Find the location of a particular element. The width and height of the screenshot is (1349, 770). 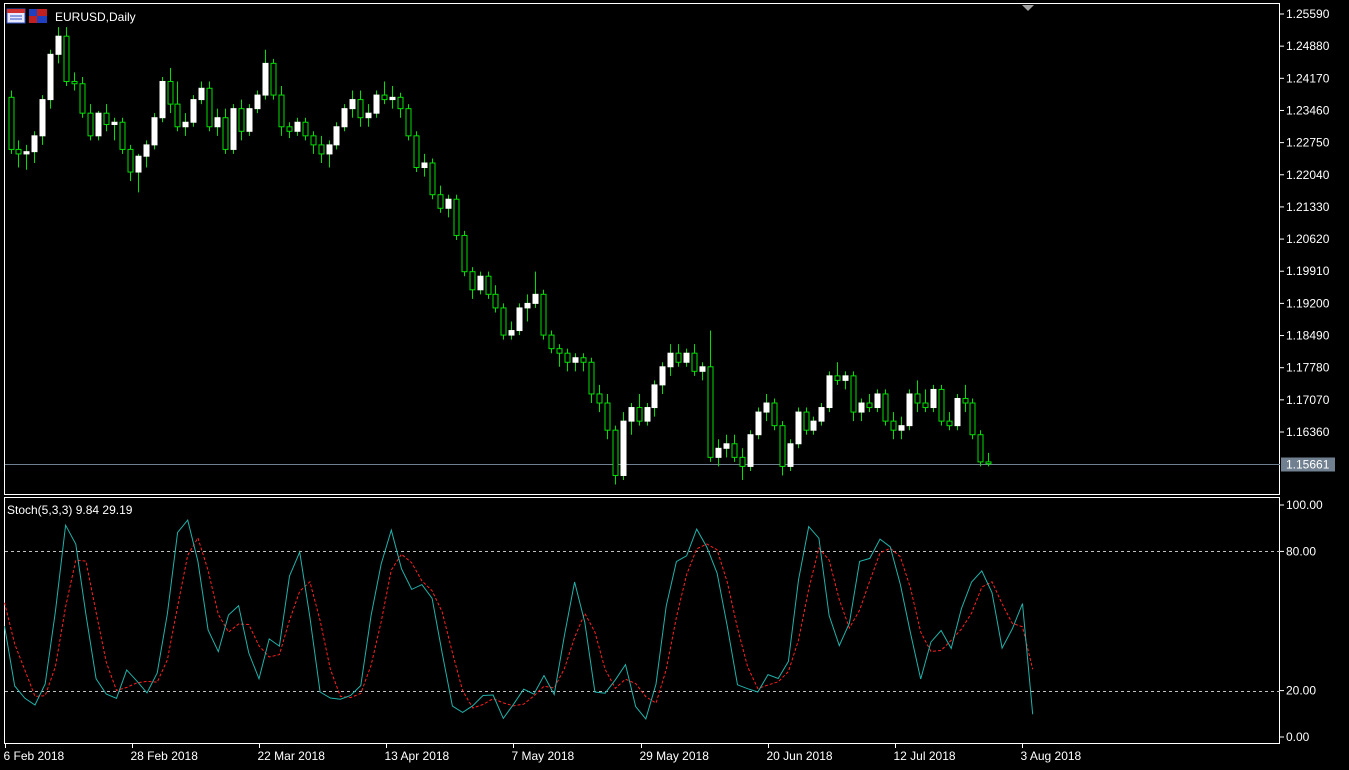

symbol-title: EURUSD,Daily is located at coordinates (95, 17).